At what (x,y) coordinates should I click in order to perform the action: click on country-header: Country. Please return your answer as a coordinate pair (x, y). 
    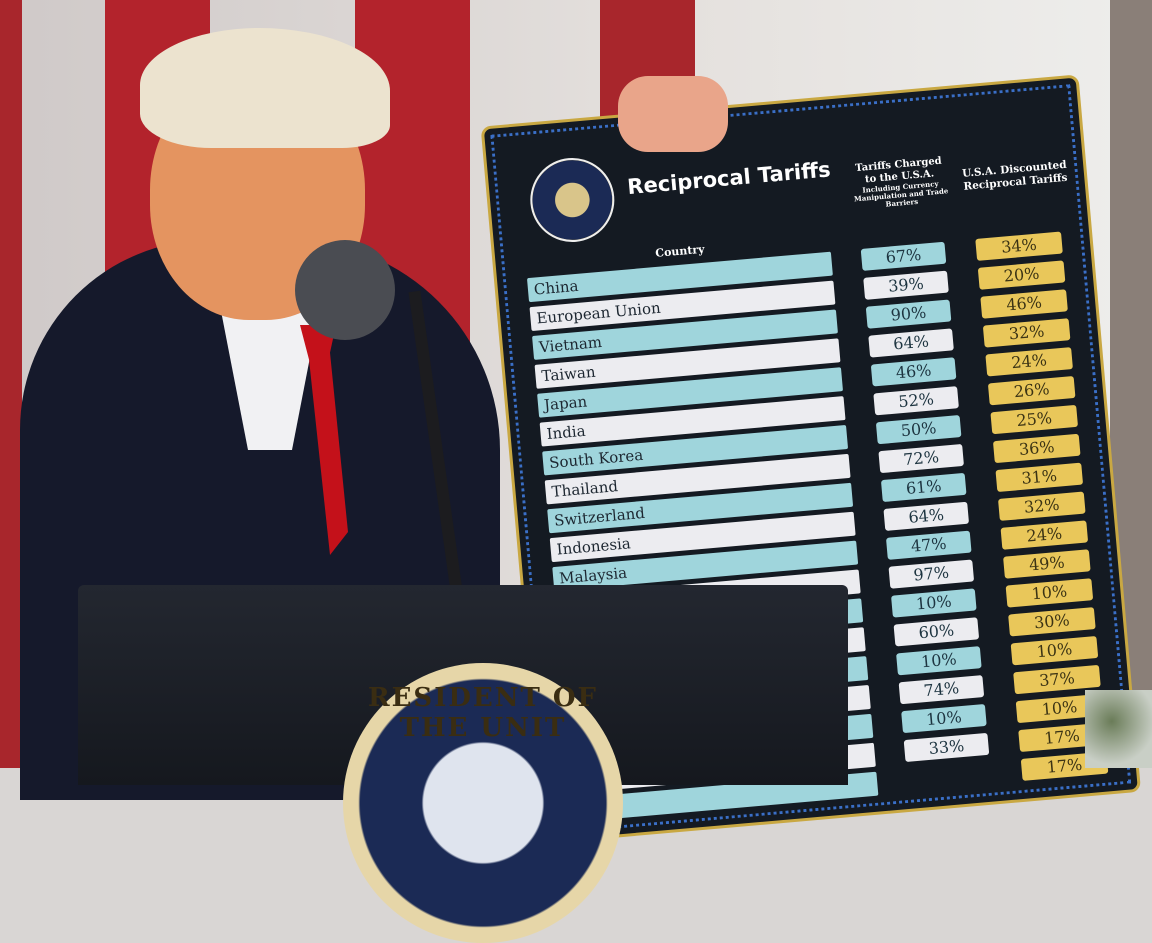
    Looking at the image, I should click on (680, 251).